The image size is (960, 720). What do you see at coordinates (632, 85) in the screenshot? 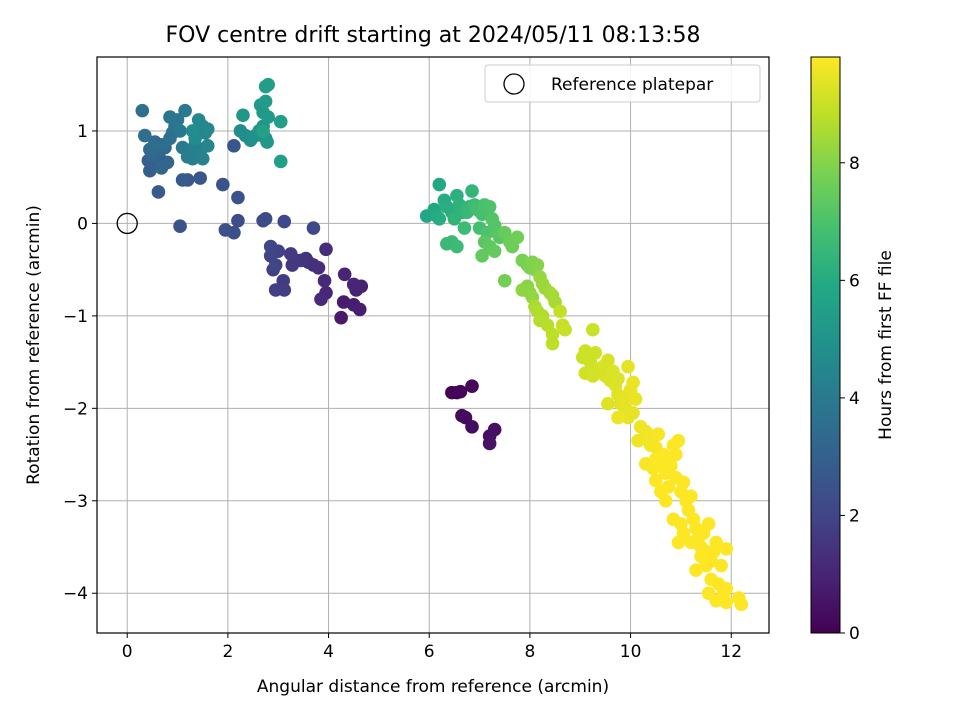
I see `legend-entry-reference: Reference platepar` at bounding box center [632, 85].